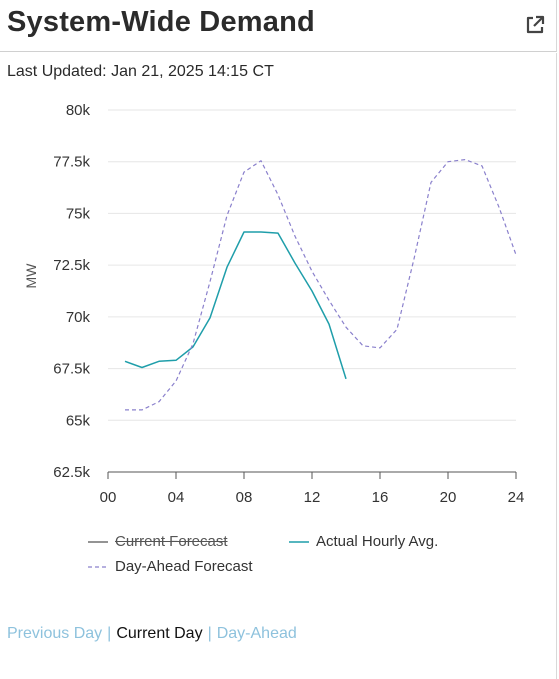 The width and height of the screenshot is (559, 679). I want to click on legend-label-actual: Actual Hourly Avg., so click(377, 541).